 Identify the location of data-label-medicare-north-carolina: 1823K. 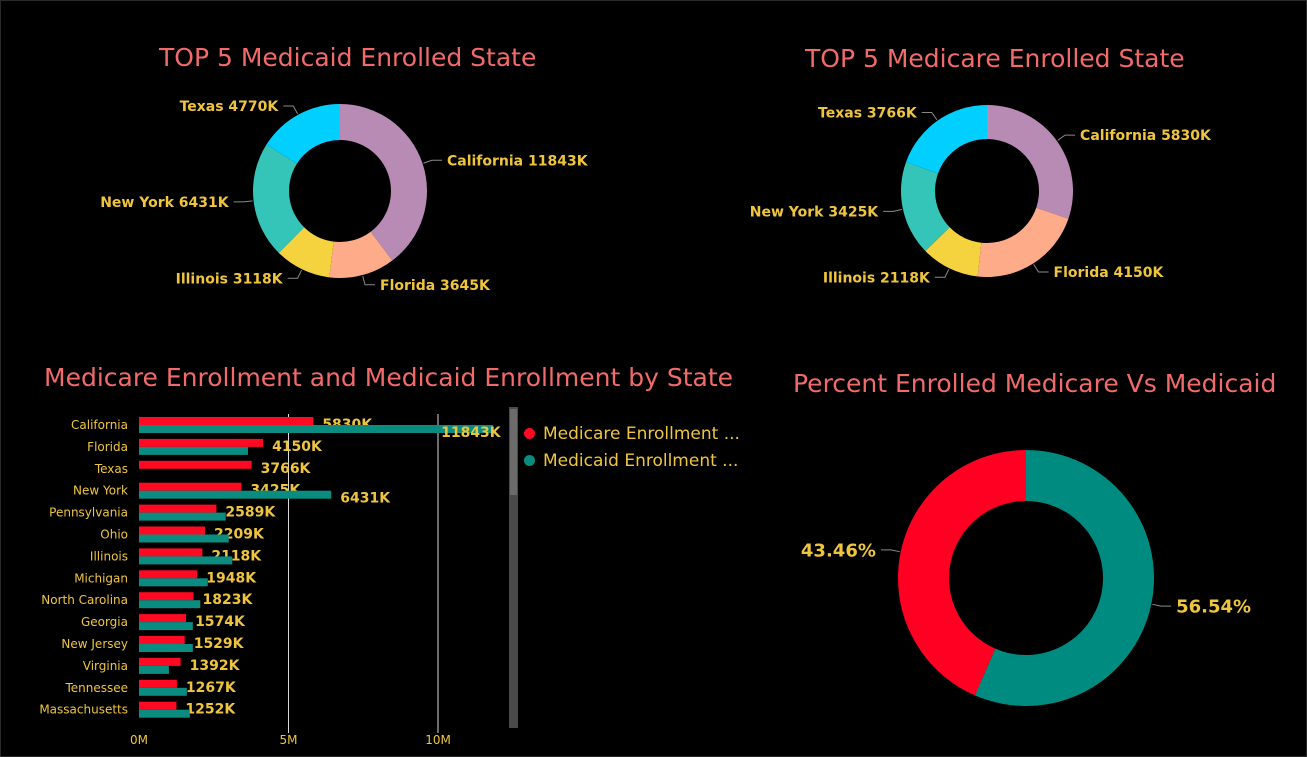
(228, 600).